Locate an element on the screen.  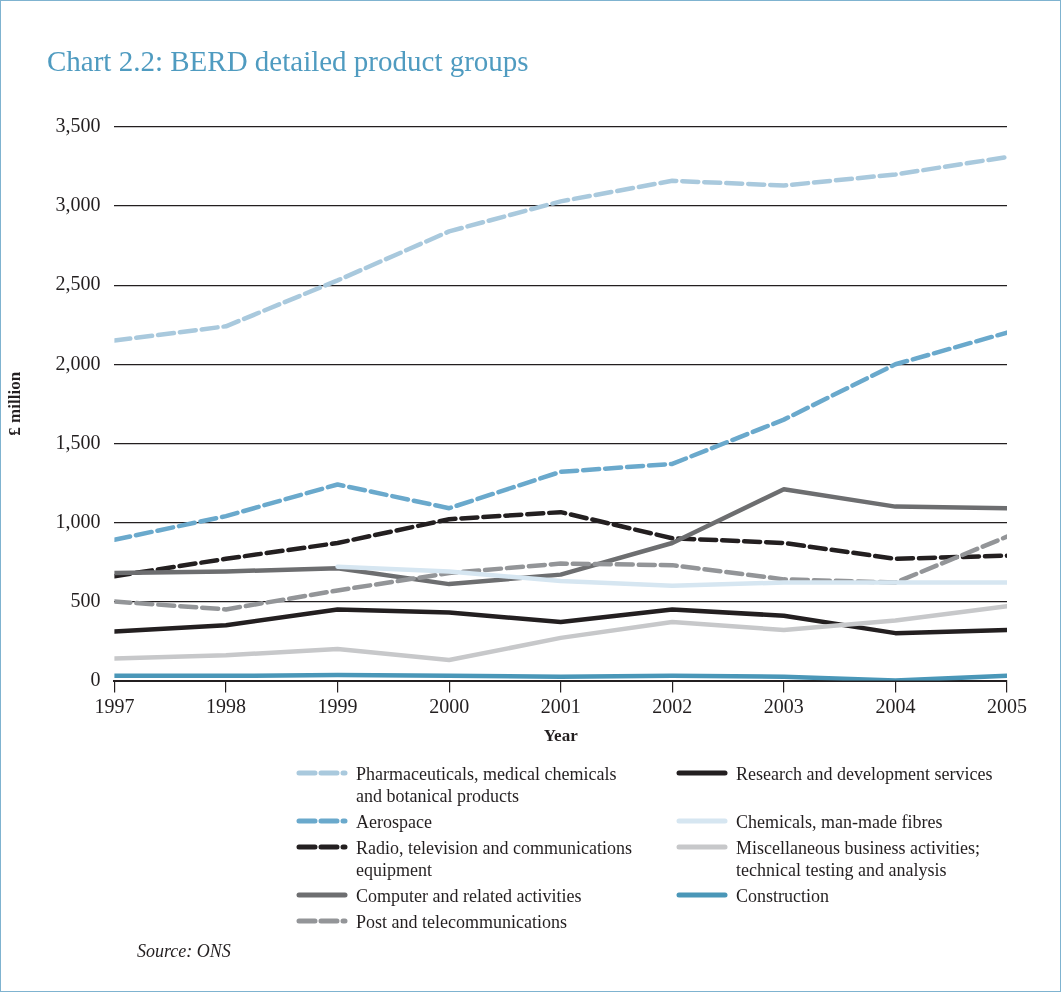
x-axis-title: Year is located at coordinates (561, 736).